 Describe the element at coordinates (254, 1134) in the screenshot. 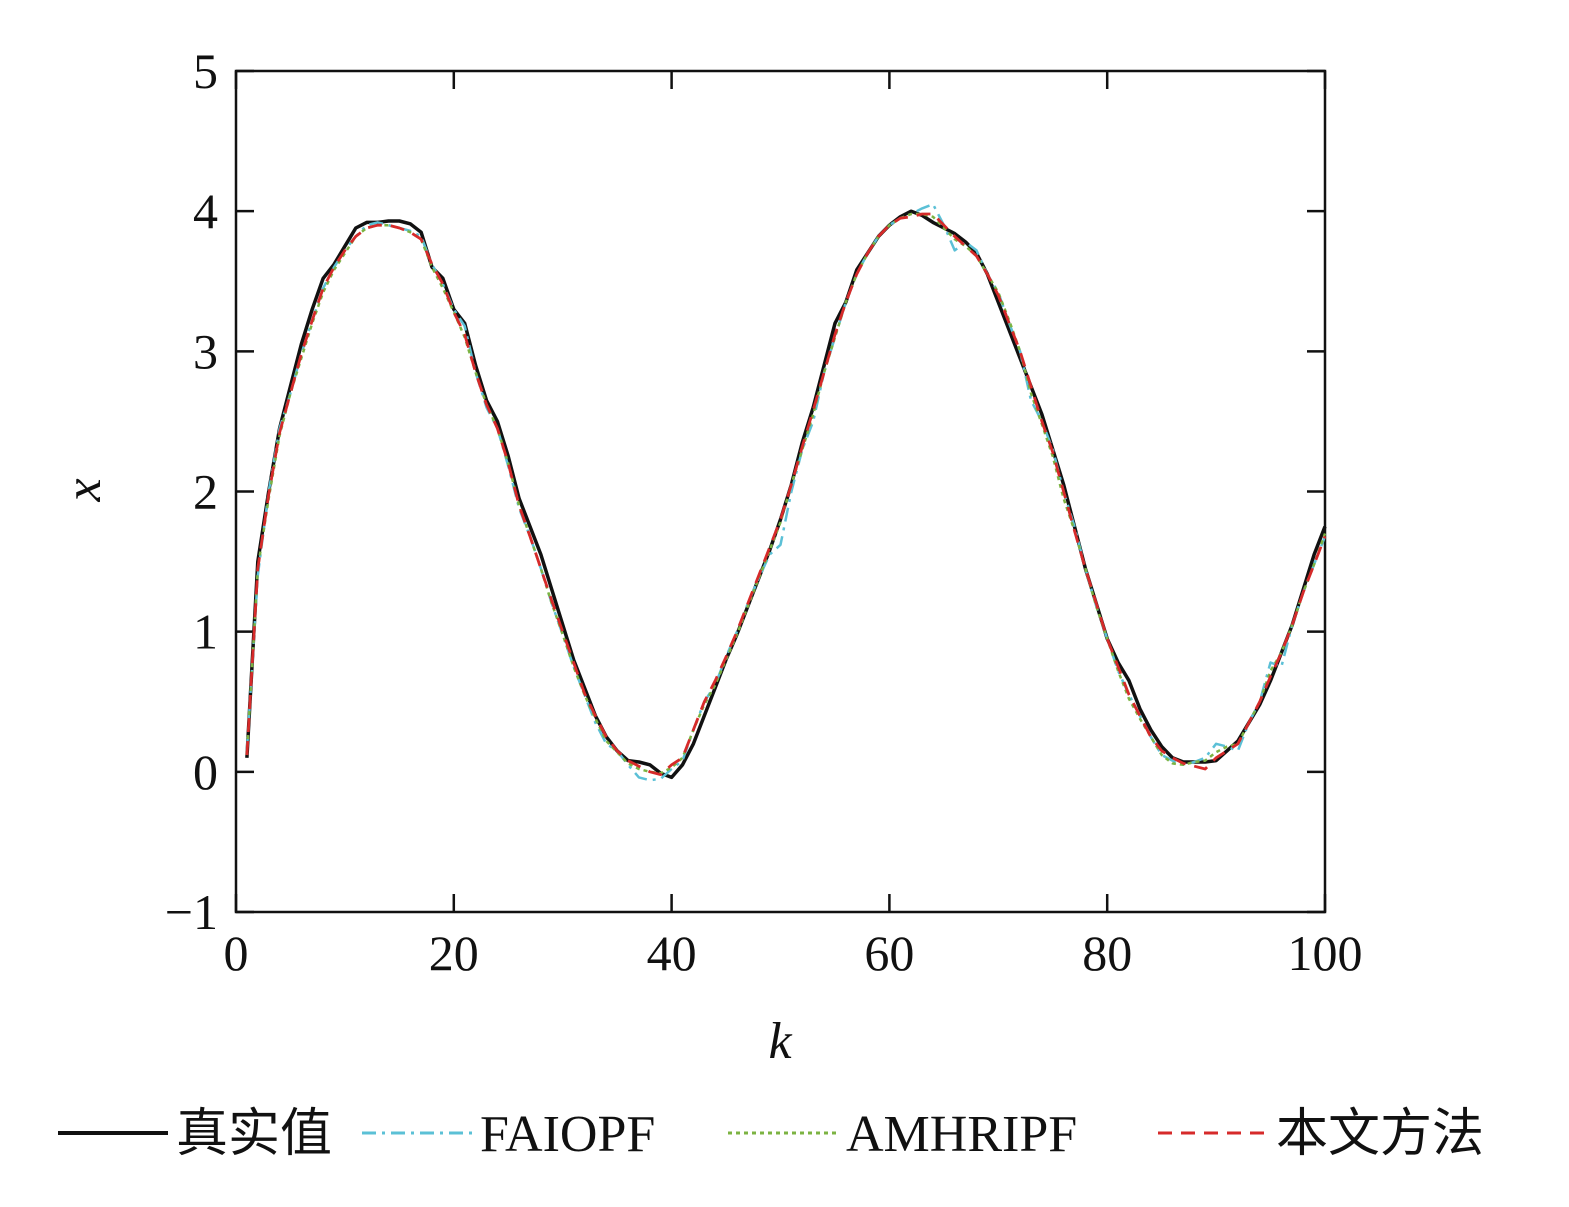

I see `legend-label-1: 真实值` at that location.